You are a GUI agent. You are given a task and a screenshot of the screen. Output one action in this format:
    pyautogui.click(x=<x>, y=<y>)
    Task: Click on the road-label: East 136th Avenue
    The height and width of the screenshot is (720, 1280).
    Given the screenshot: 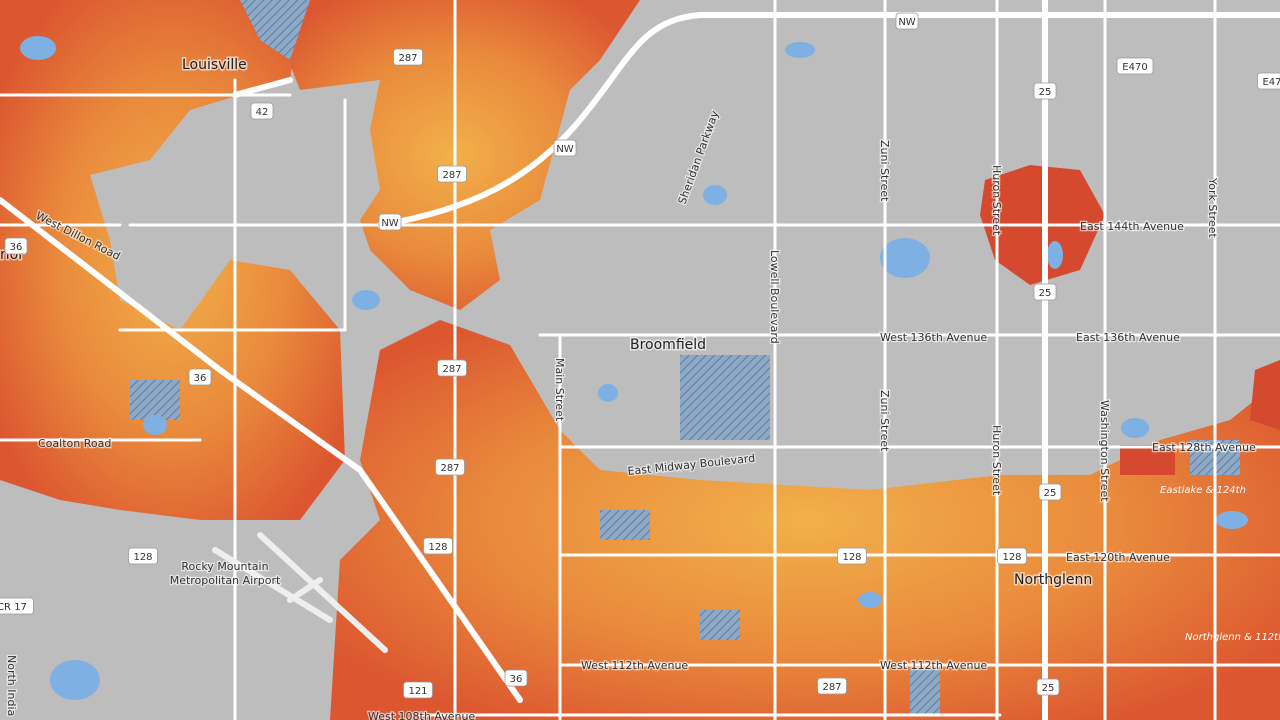 What is the action you would take?
    pyautogui.click(x=1128, y=337)
    